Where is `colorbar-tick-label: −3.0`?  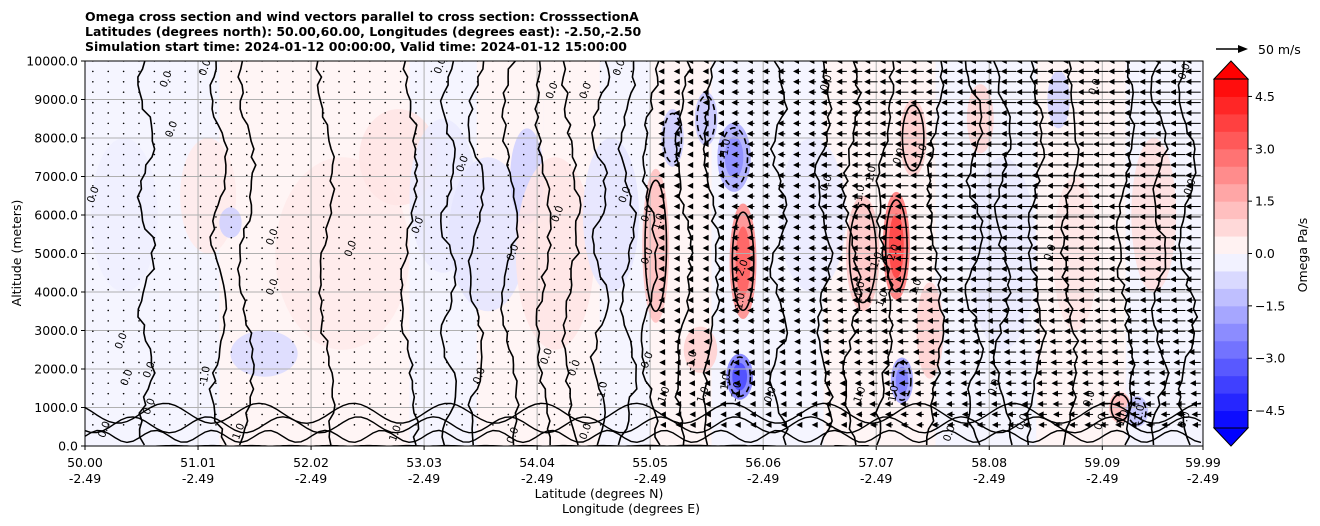
colorbar-tick-label: −3.0 is located at coordinates (1270, 358).